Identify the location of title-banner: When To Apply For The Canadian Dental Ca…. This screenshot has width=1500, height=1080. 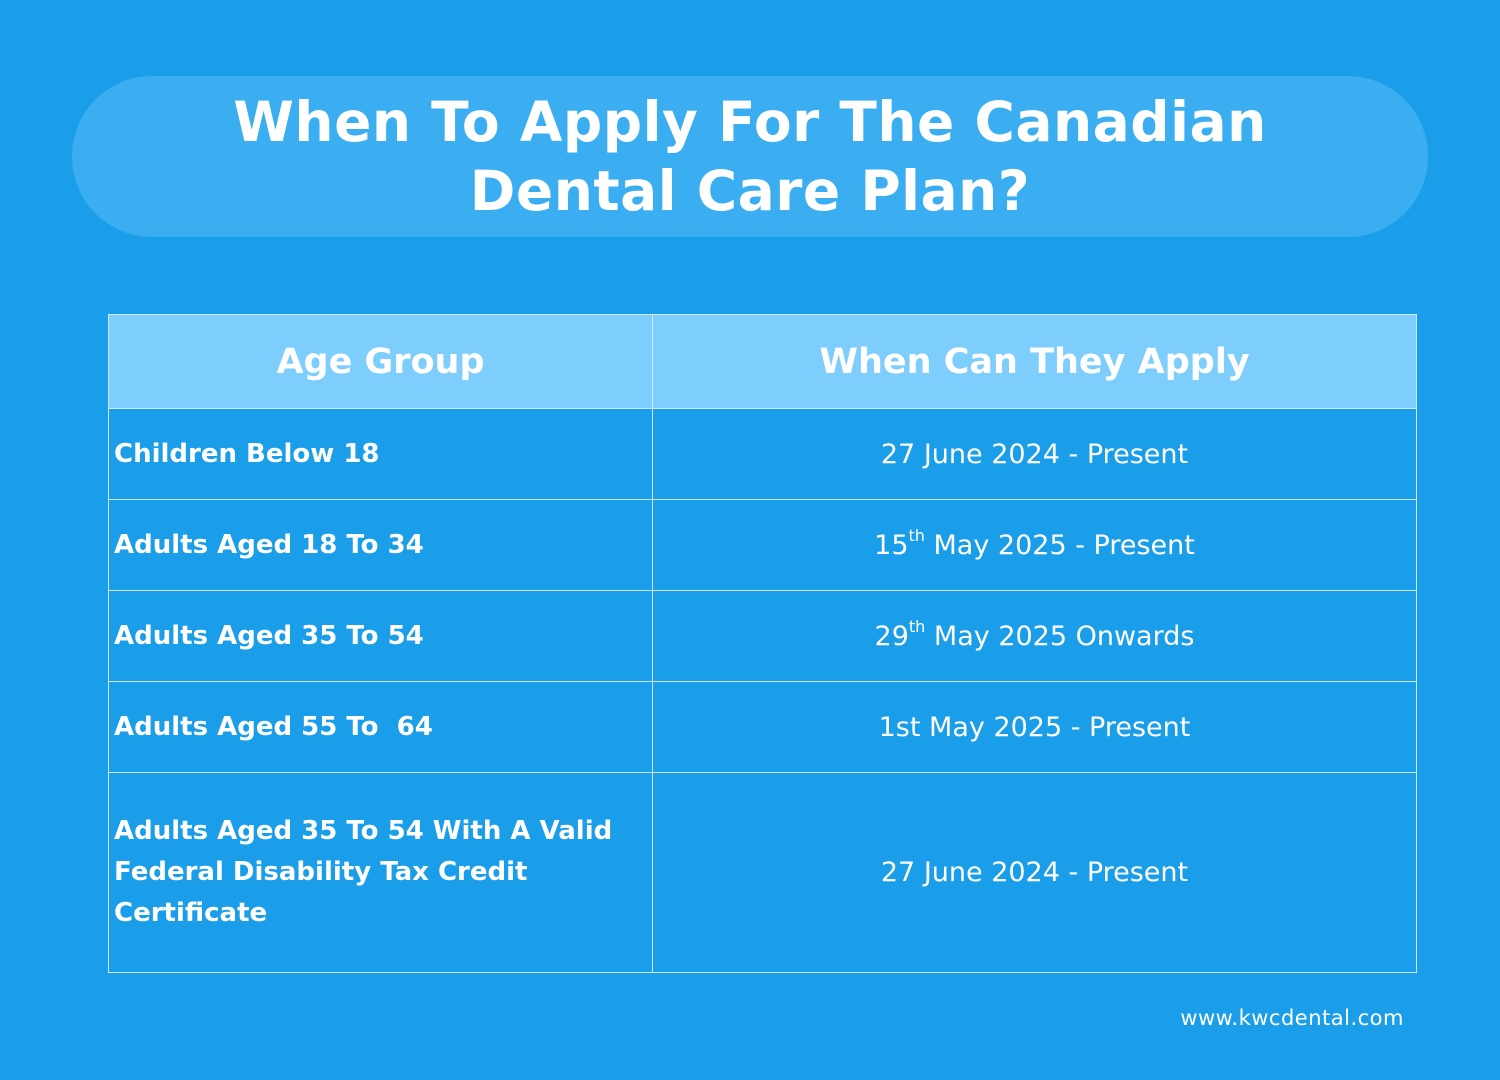
(750, 156).